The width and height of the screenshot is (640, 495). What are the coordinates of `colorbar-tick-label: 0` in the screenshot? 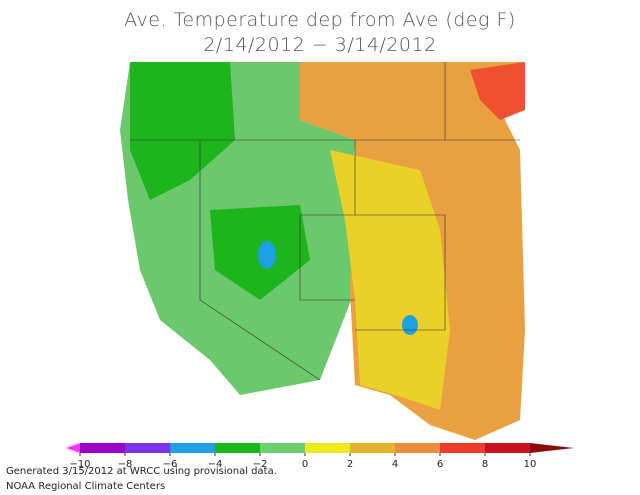 It's located at (305, 464).